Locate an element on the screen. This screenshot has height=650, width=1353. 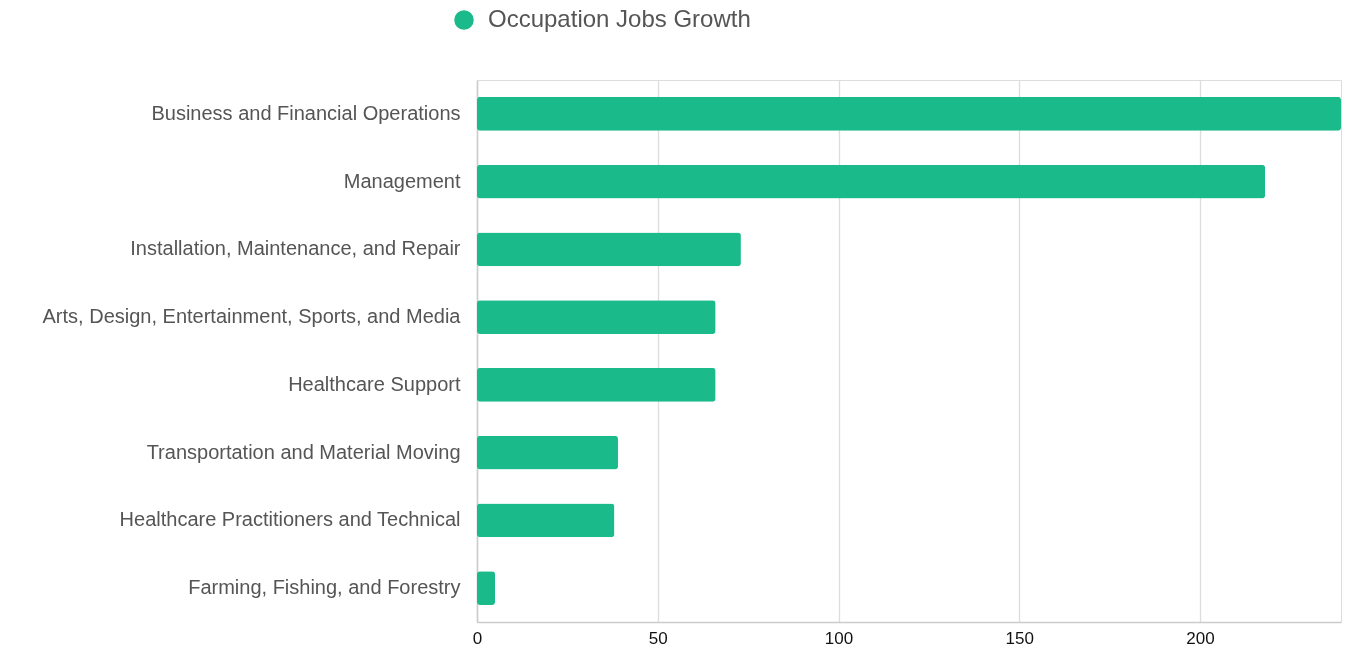
y-tick-label: Business and Financial Operations is located at coordinates (306, 112).